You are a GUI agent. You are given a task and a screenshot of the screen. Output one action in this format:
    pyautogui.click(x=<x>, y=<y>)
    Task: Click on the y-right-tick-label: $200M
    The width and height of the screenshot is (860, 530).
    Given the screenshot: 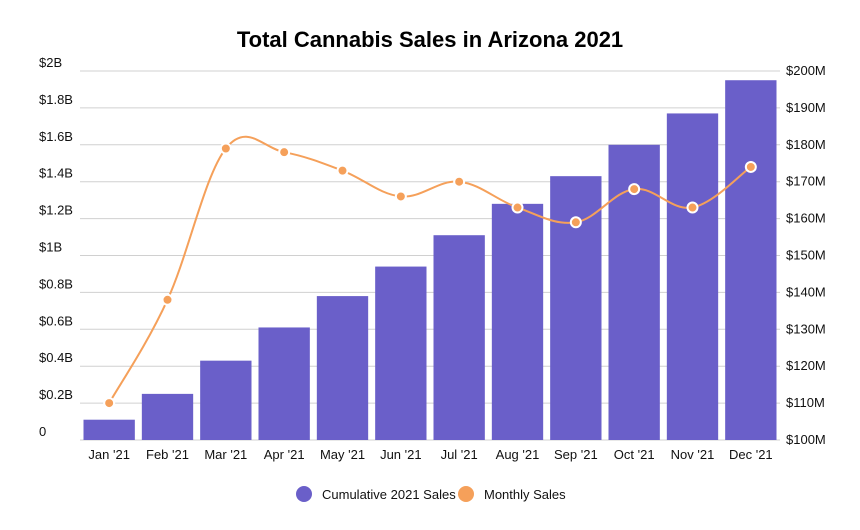 What is the action you would take?
    pyautogui.click(x=806, y=70)
    